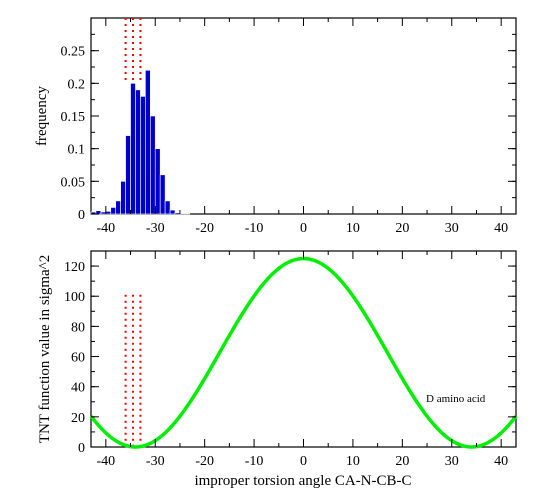 The height and width of the screenshot is (503, 547). Describe the element at coordinates (402, 228) in the screenshot. I see `top-x-tick-label: 20` at that location.